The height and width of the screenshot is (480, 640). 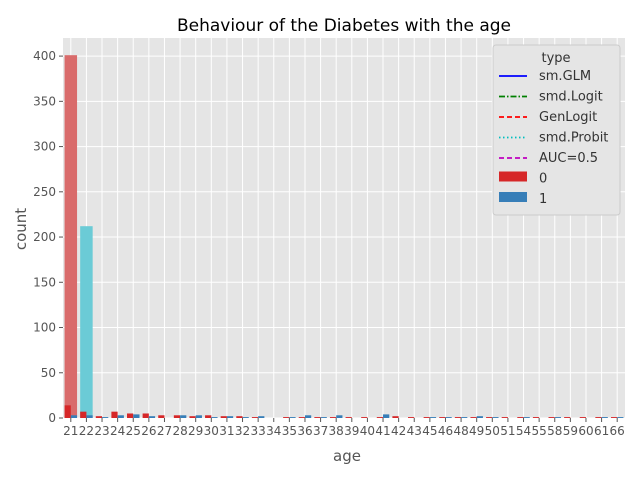 I want to click on x-tick-label: 38, so click(x=336, y=431).